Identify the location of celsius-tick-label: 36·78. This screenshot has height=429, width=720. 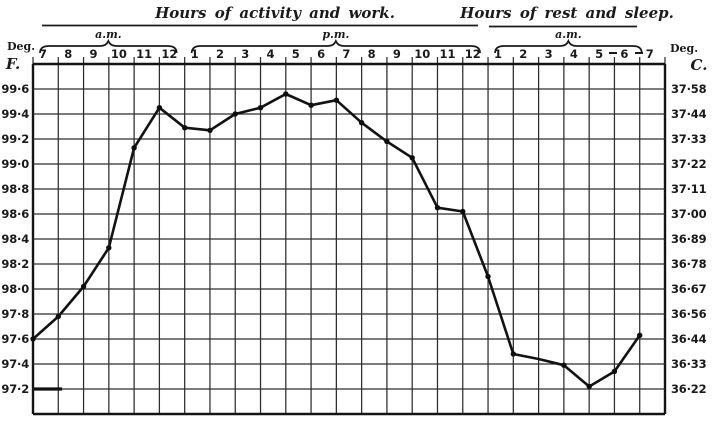
(689, 264).